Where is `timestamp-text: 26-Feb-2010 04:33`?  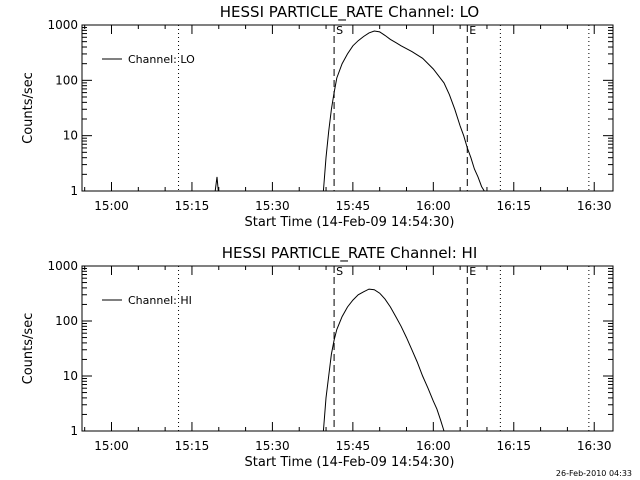 timestamp-text: 26-Feb-2010 04:33 is located at coordinates (593, 473).